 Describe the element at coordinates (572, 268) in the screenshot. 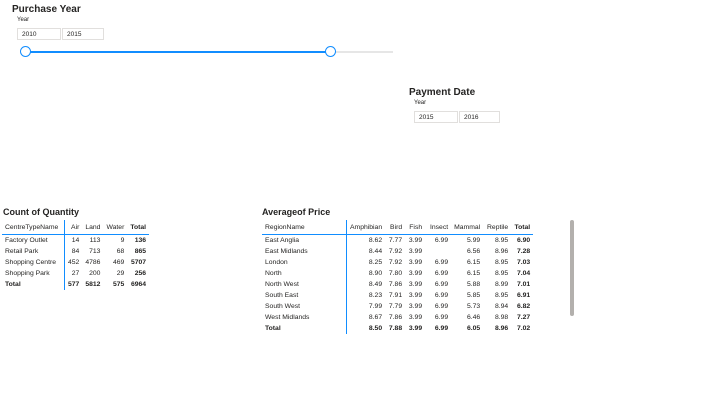

I see `price-matrix-scrollbar` at that location.